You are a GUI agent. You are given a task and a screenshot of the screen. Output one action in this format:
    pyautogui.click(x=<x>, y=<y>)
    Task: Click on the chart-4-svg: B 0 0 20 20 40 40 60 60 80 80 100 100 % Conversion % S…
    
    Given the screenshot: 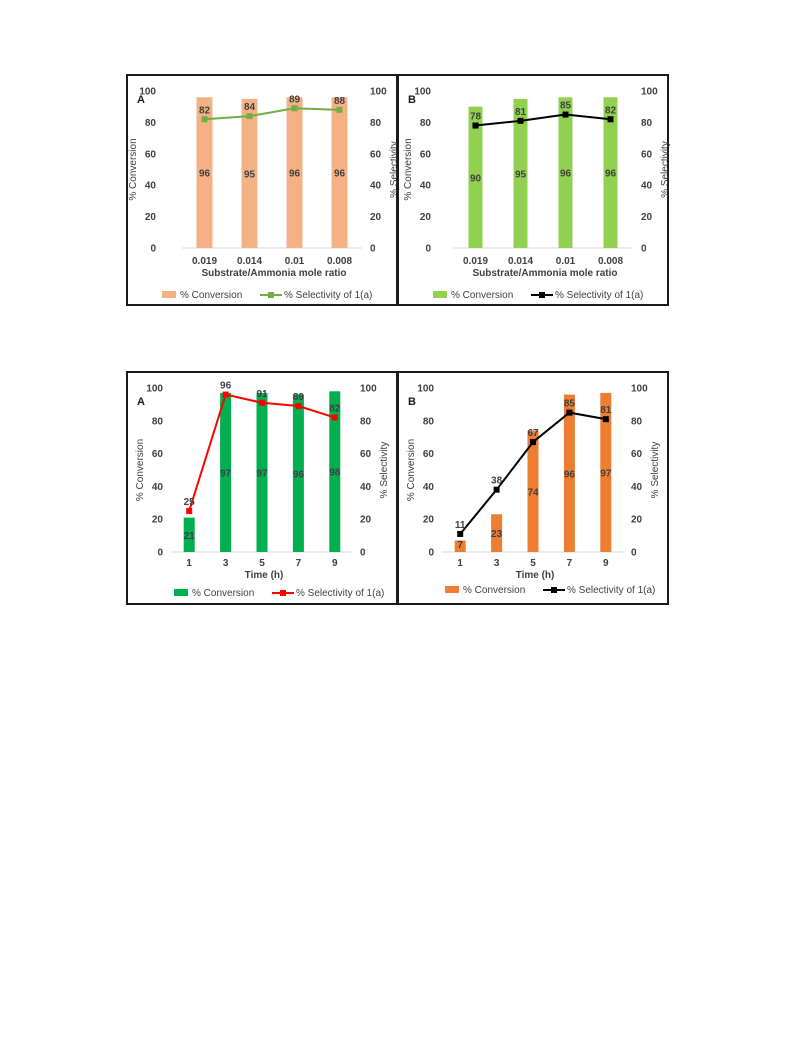 What is the action you would take?
    pyautogui.click(x=533, y=490)
    